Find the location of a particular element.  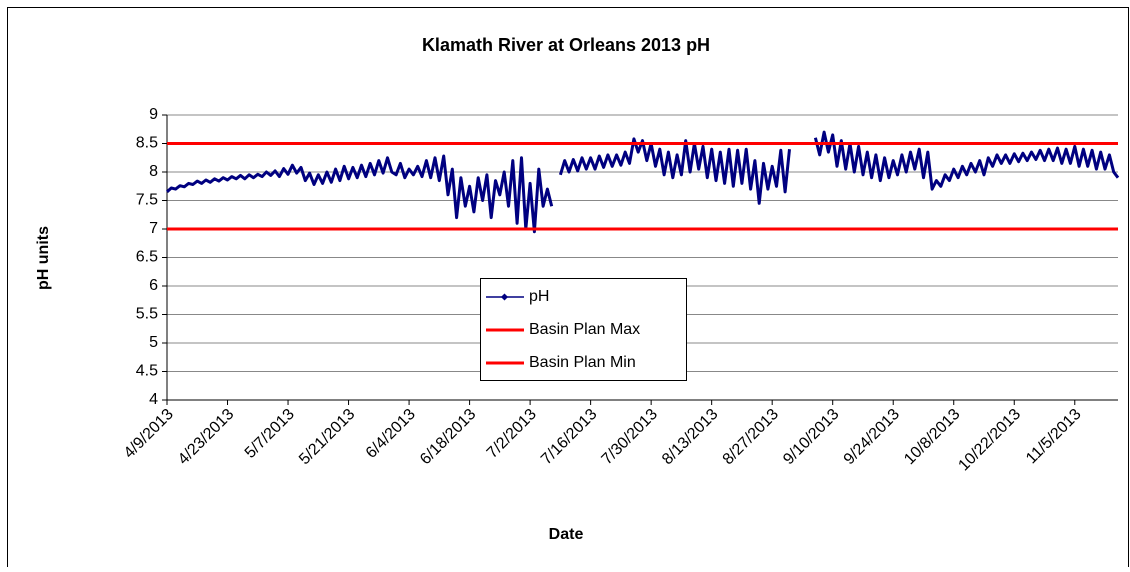

chart-title: Klamath River at Orleans 2013 pH is located at coordinates (566, 45).